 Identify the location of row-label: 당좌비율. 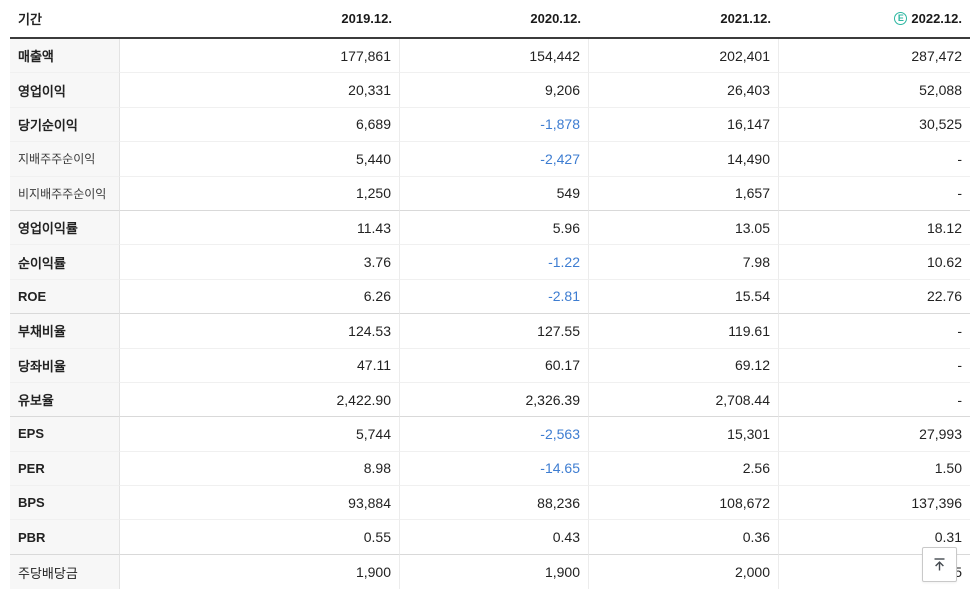
(65, 365).